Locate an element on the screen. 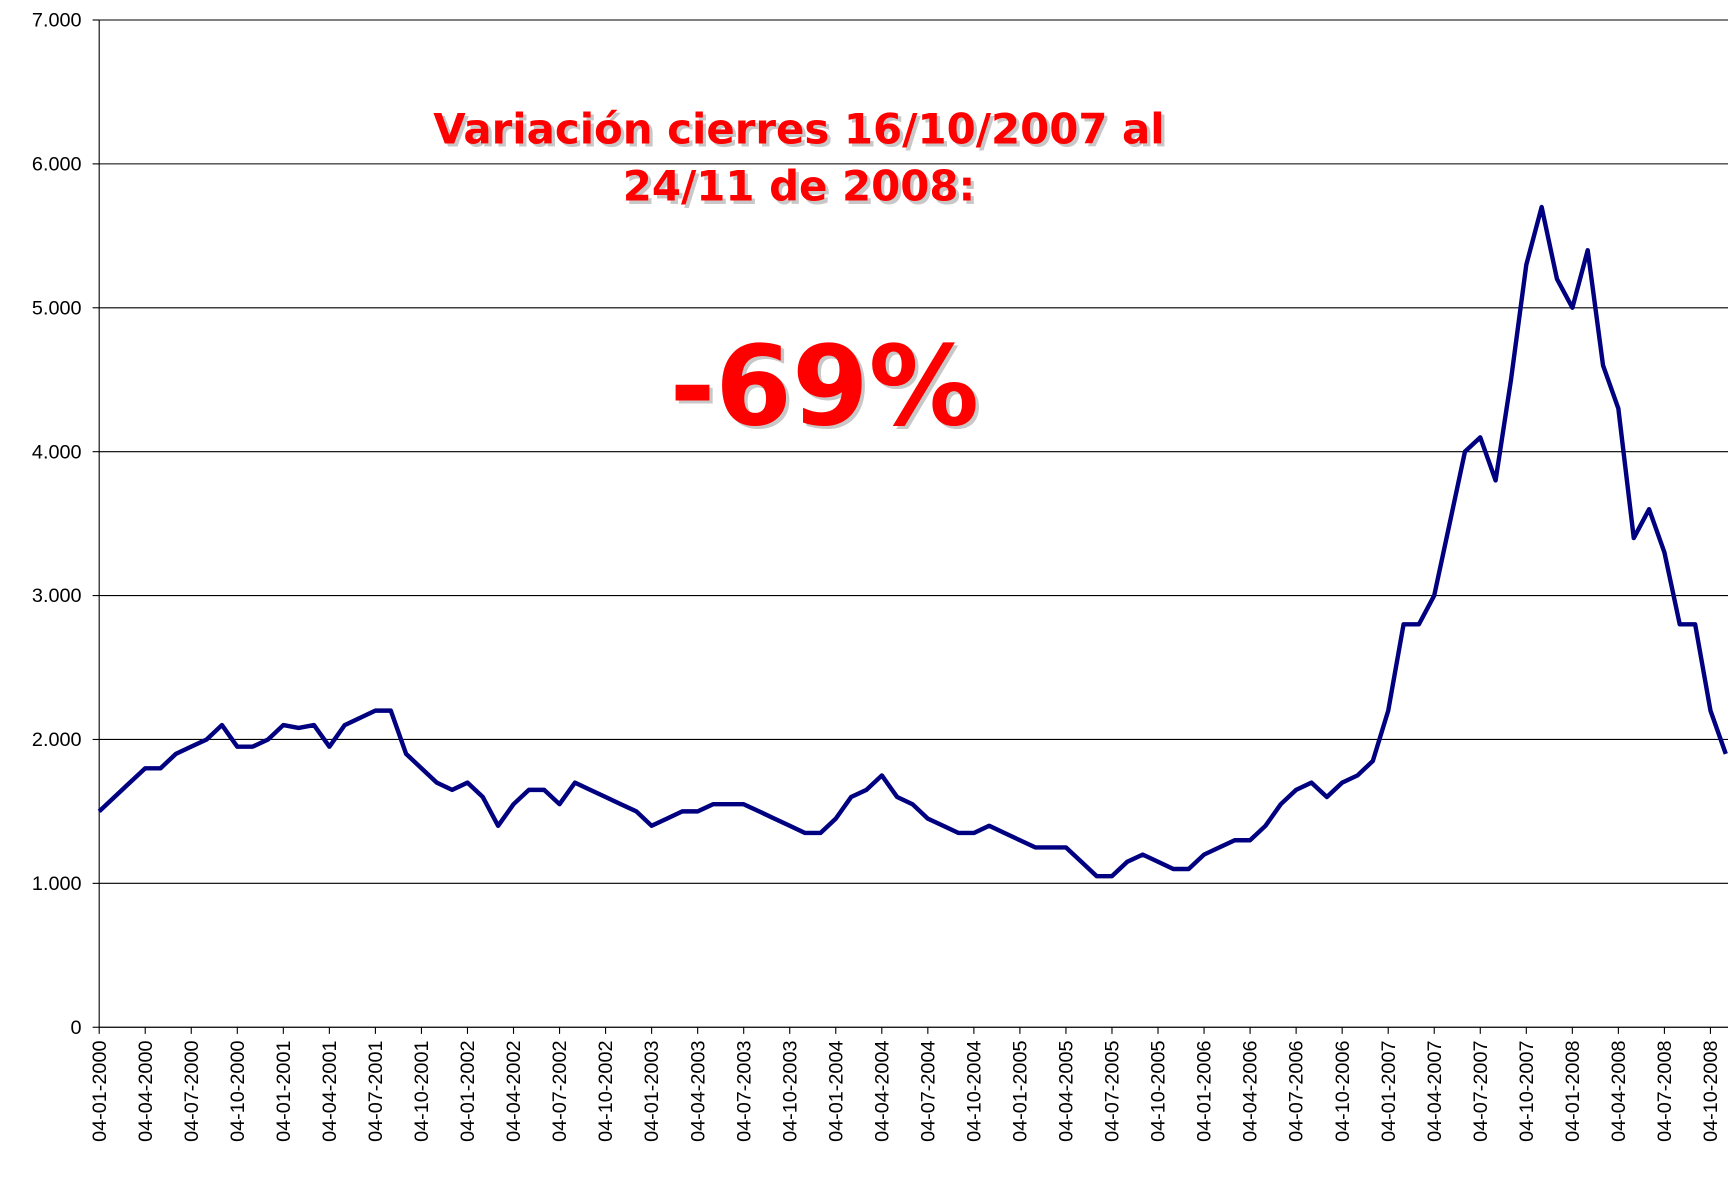  x-tick-label: 04-01-2004 is located at coordinates (836, 1090).